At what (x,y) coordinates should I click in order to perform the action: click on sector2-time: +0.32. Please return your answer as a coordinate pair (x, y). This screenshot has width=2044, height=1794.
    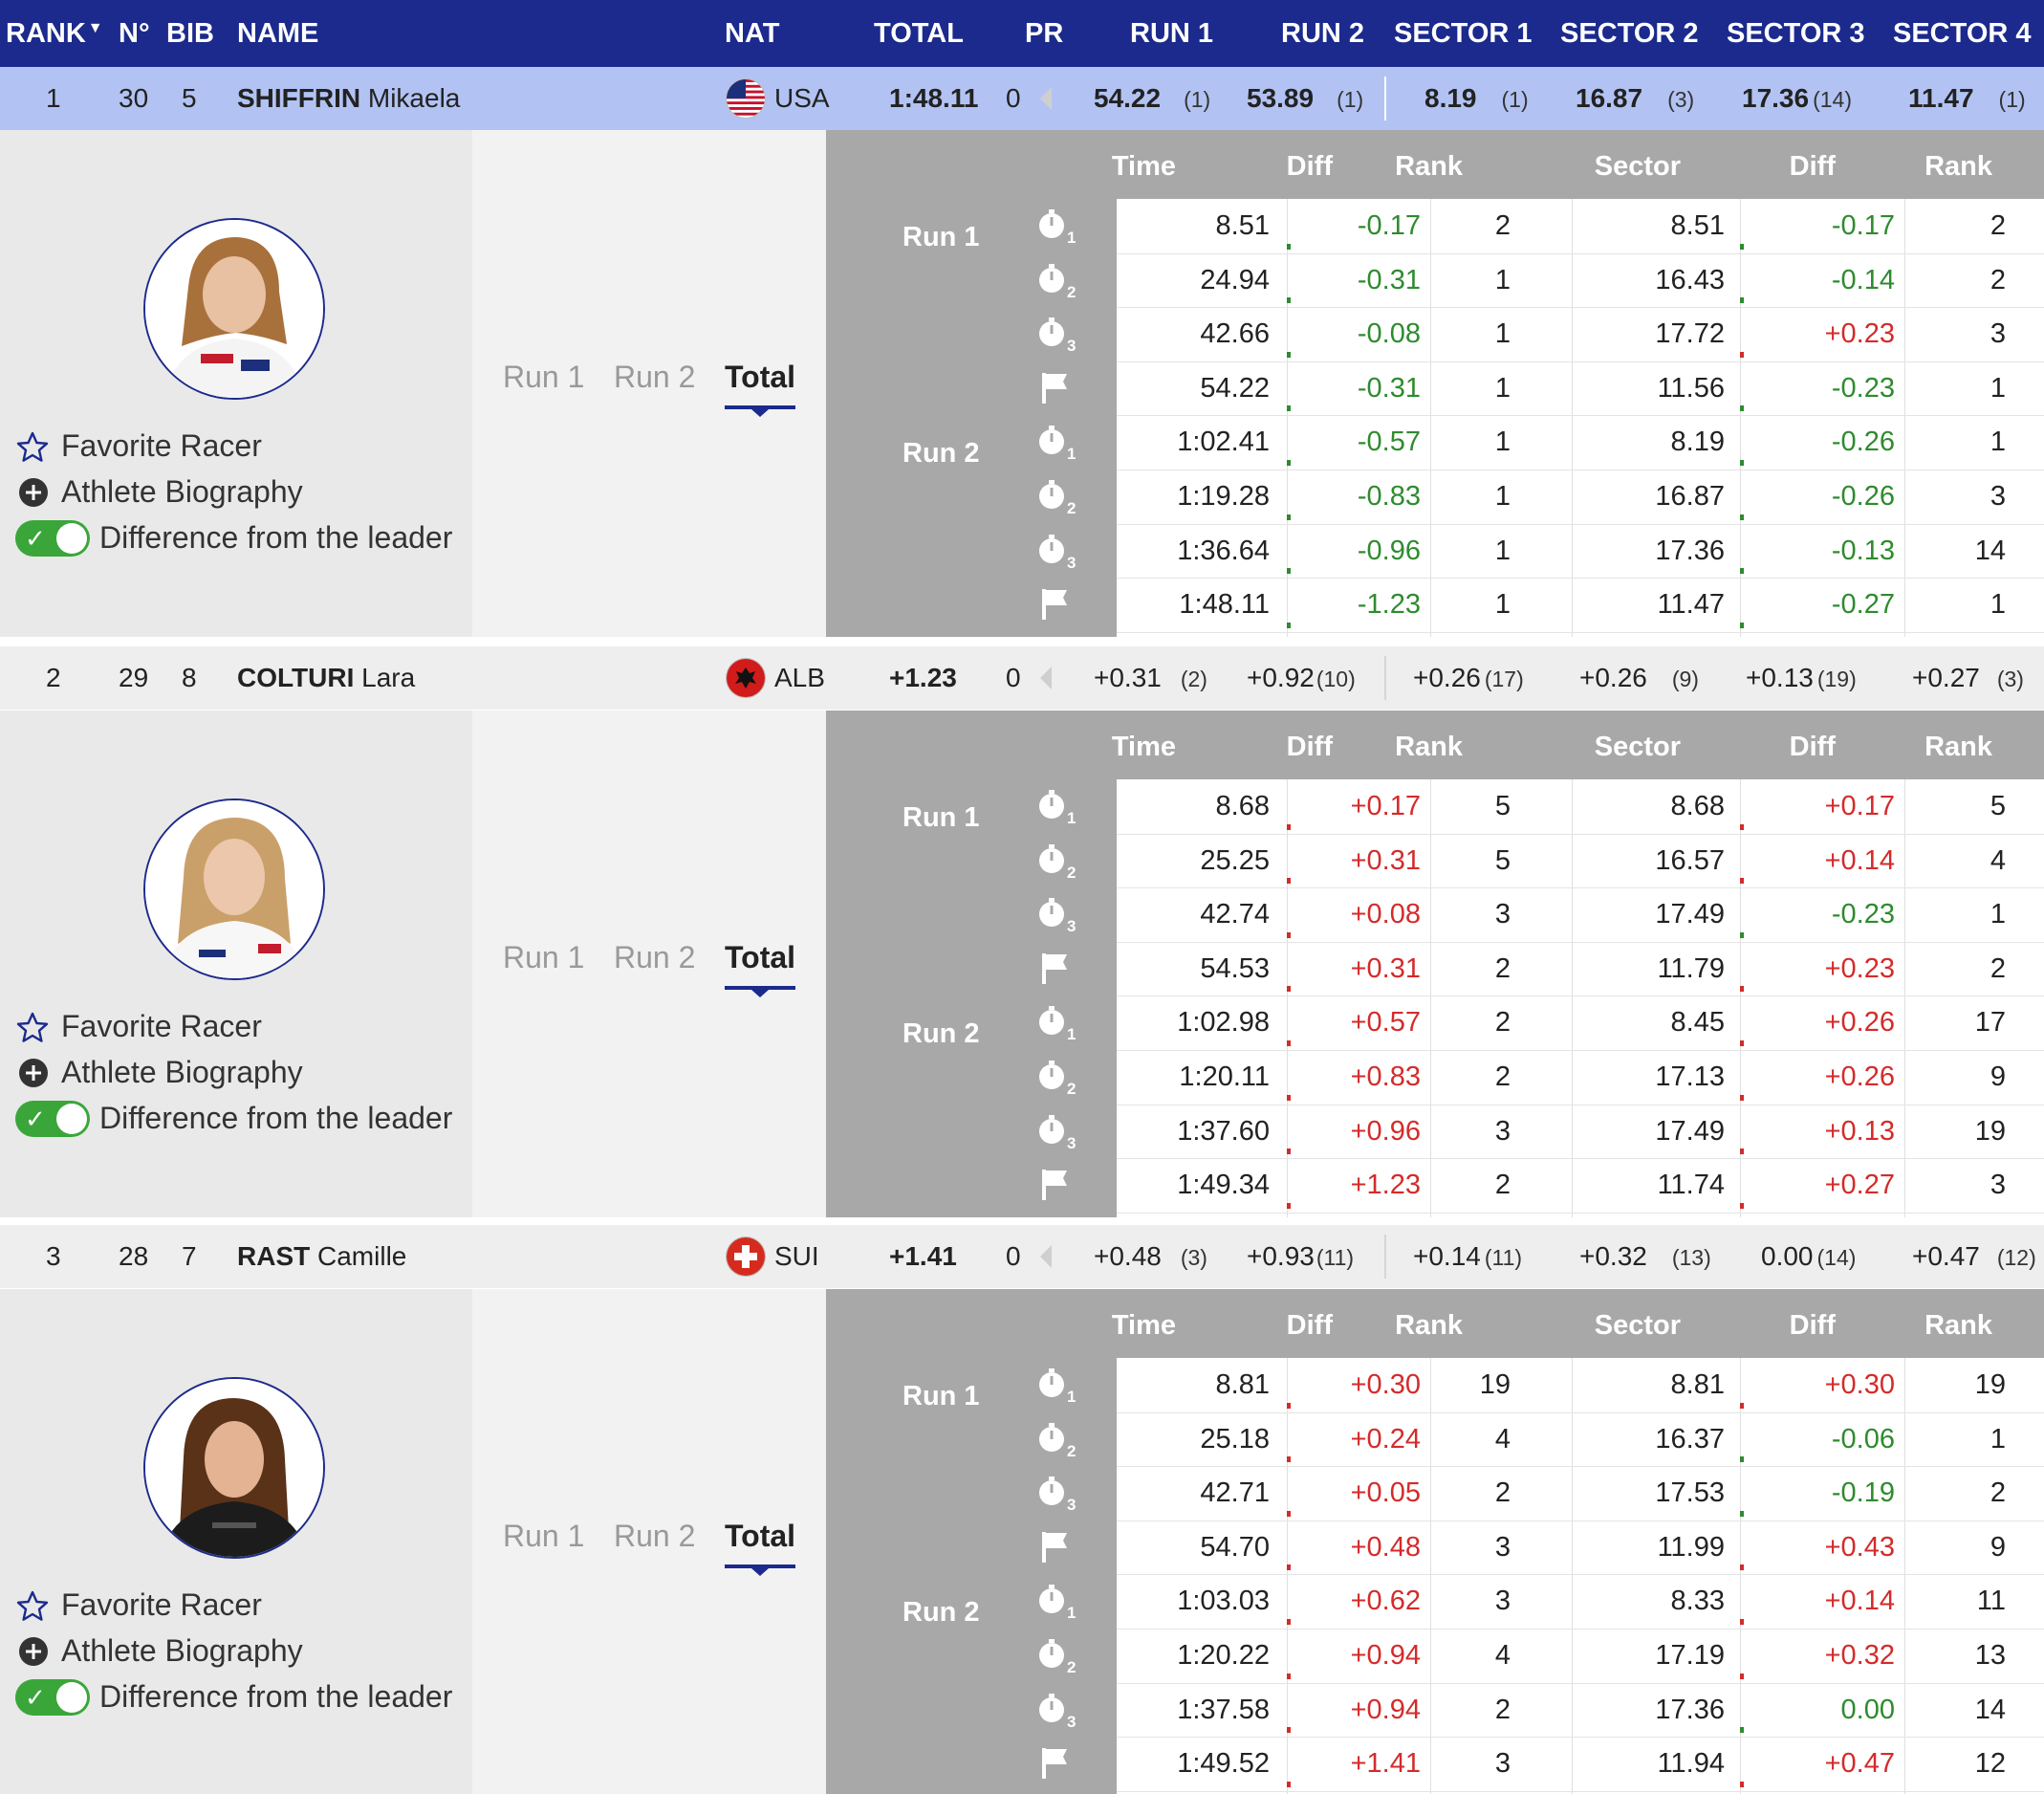
    Looking at the image, I should click on (1613, 1256).